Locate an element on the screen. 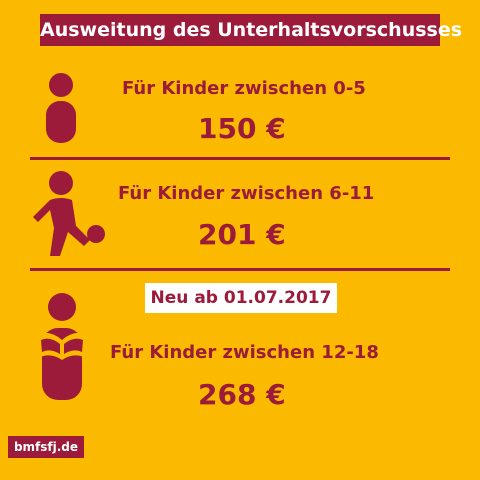 This screenshot has width=480, height=480. row-3-amount: 268 € is located at coordinates (242, 394).